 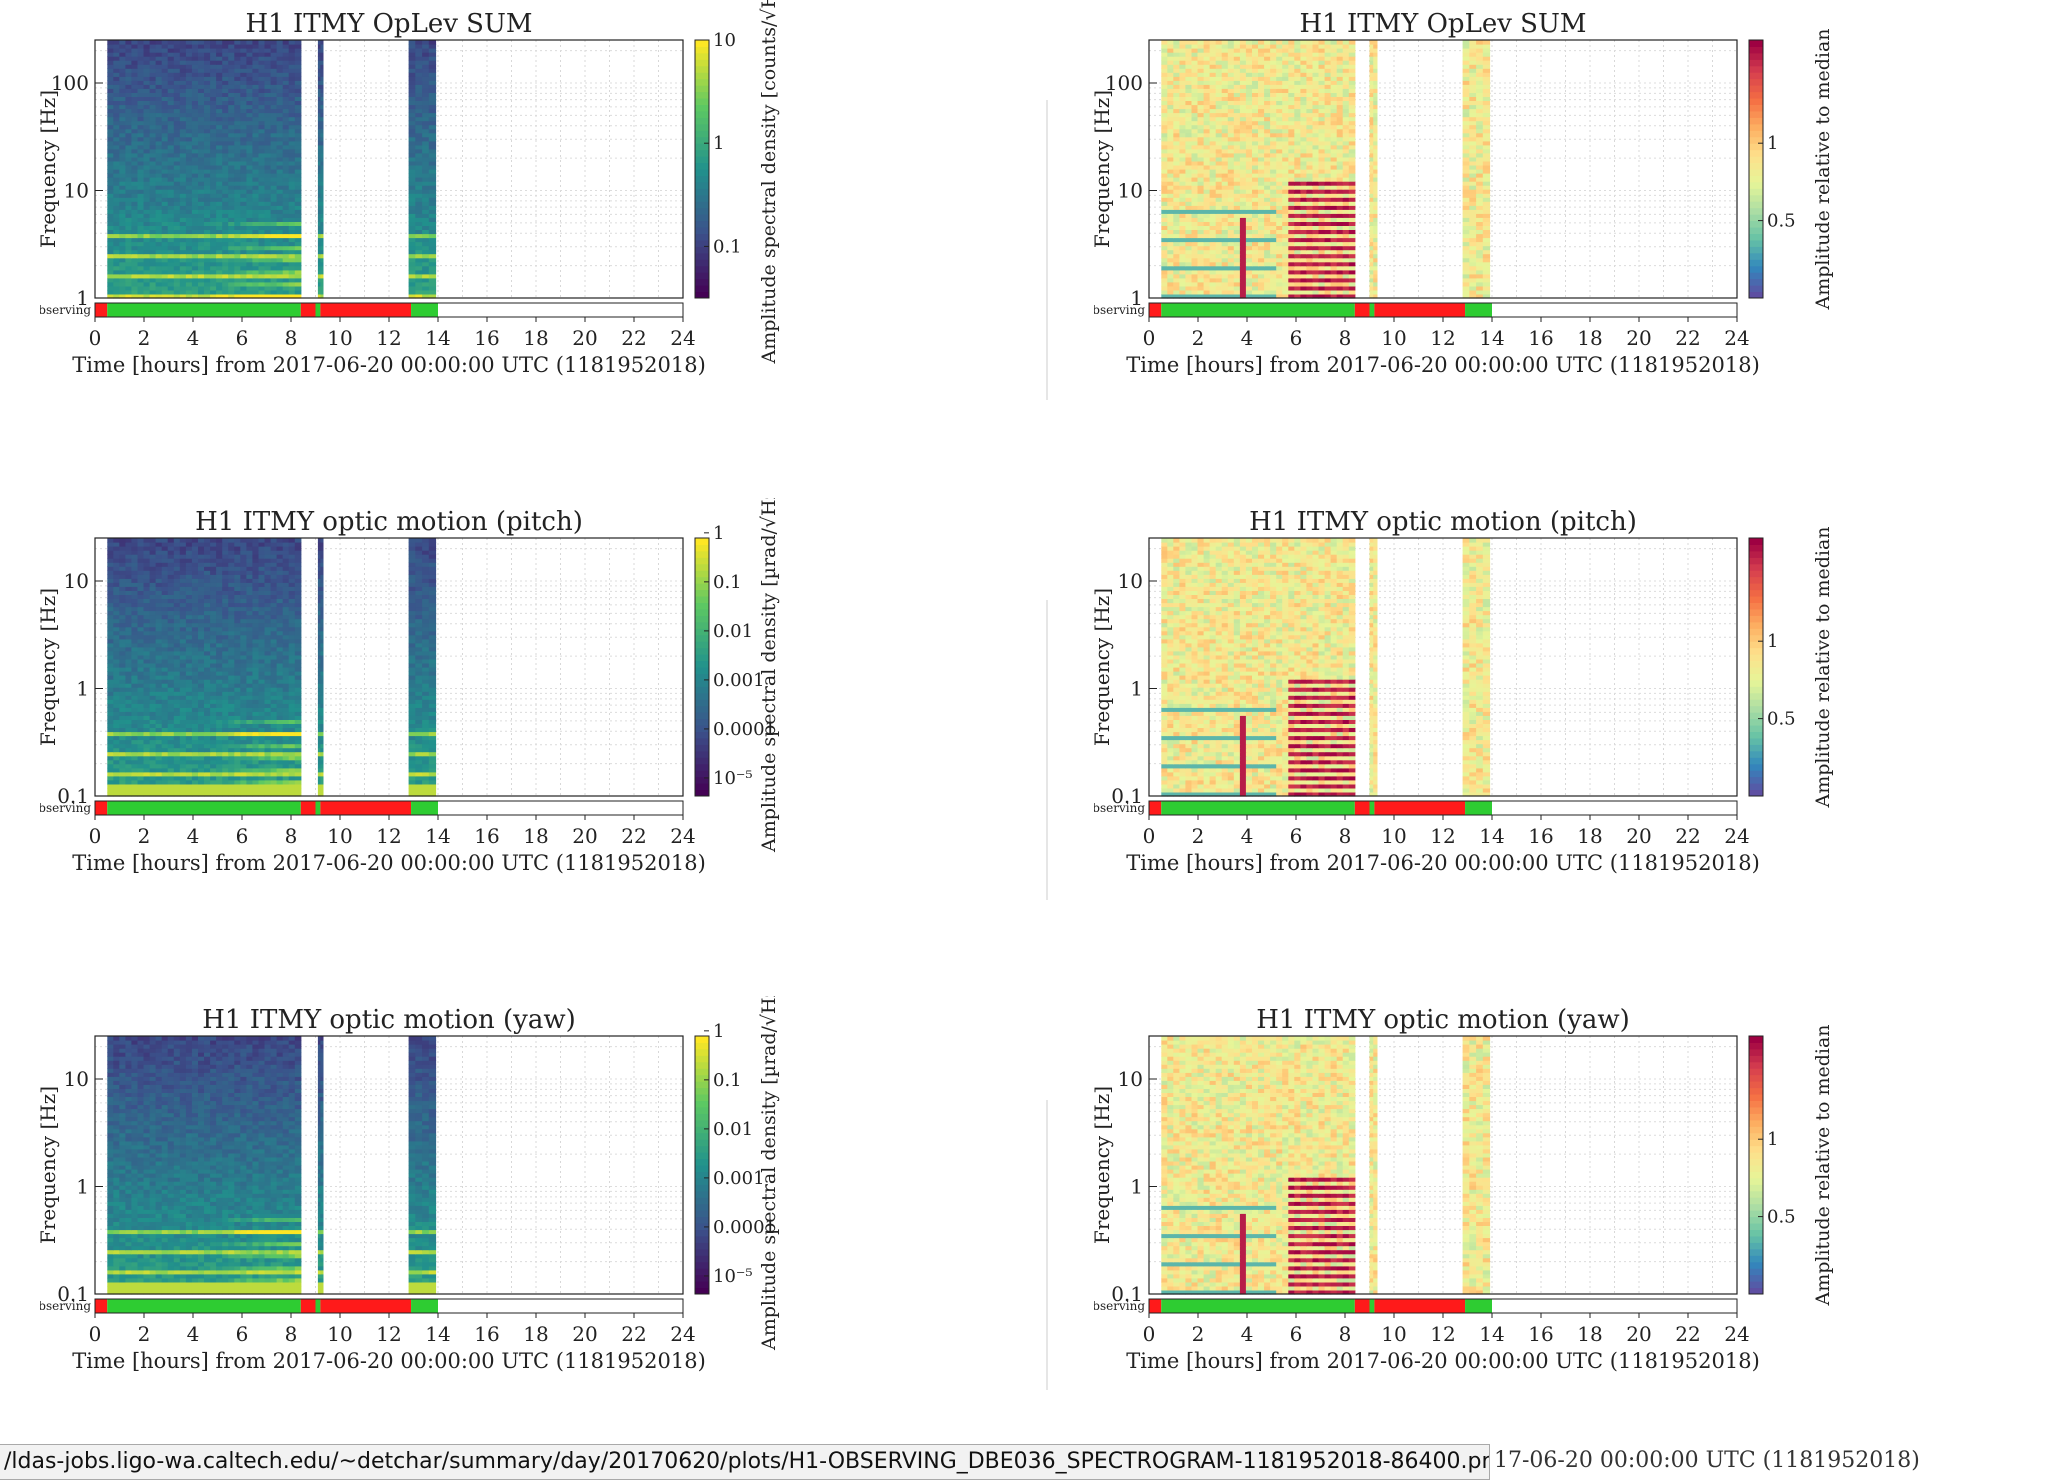 I want to click on state-on-segment, so click(x=424, y=310).